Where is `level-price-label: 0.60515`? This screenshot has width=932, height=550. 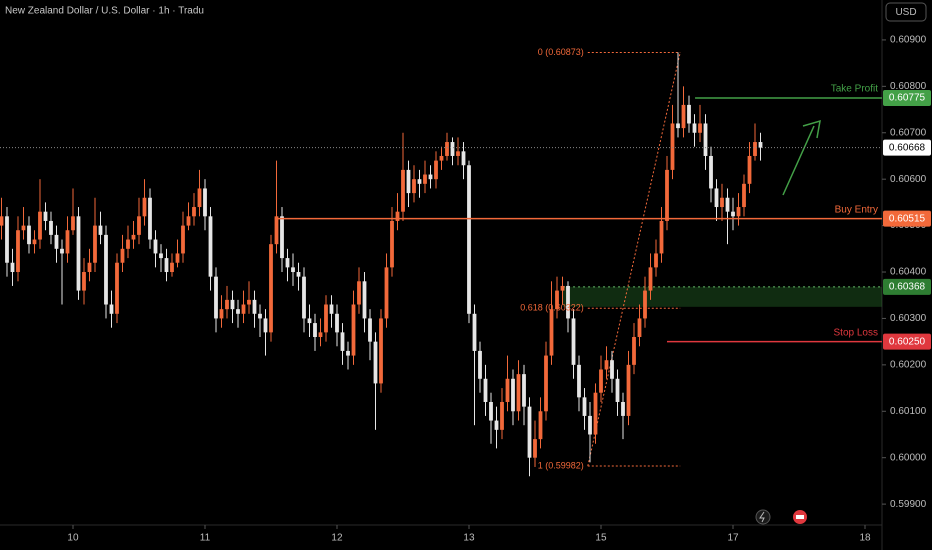
level-price-label: 0.60515 is located at coordinates (907, 218).